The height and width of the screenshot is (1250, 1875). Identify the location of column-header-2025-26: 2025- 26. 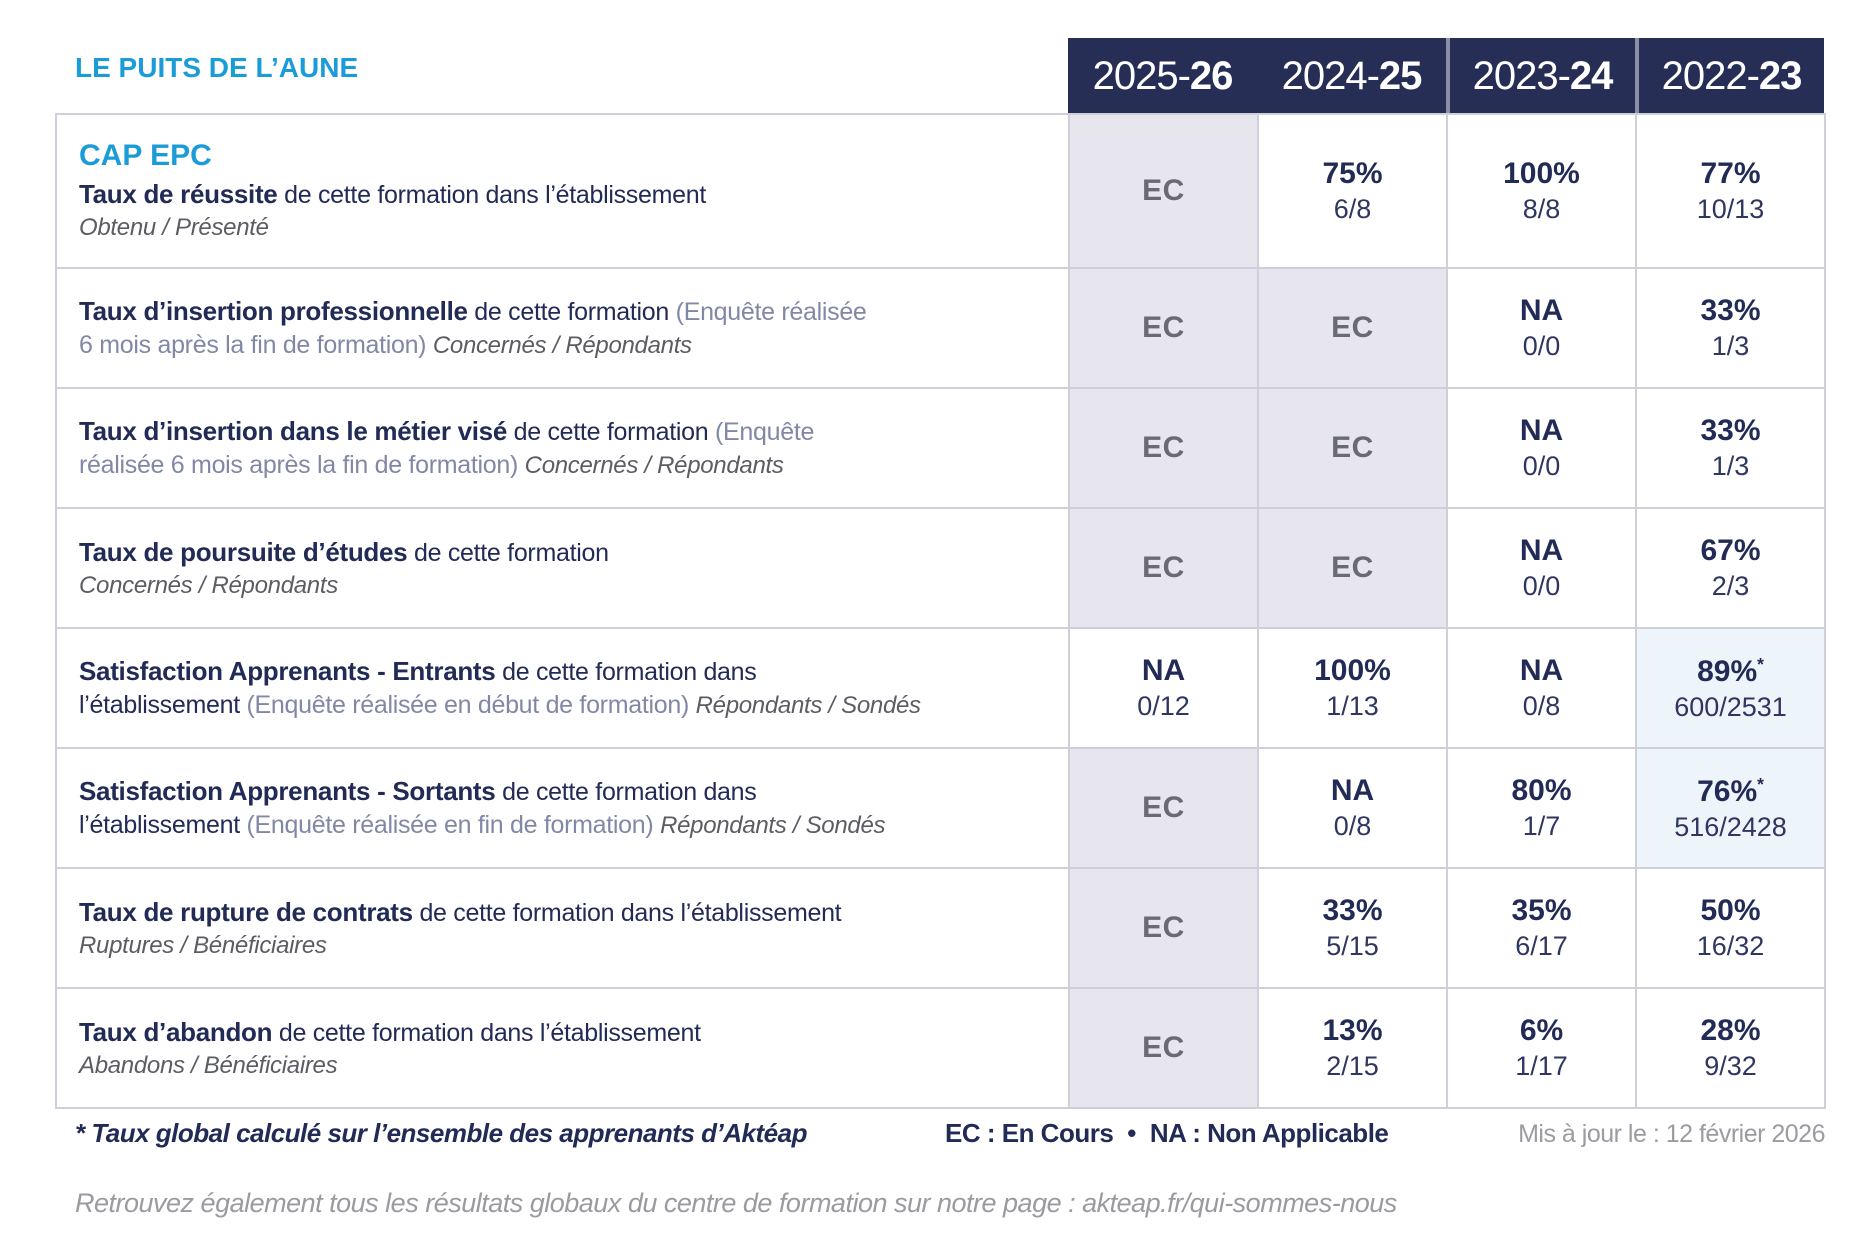
(1162, 76).